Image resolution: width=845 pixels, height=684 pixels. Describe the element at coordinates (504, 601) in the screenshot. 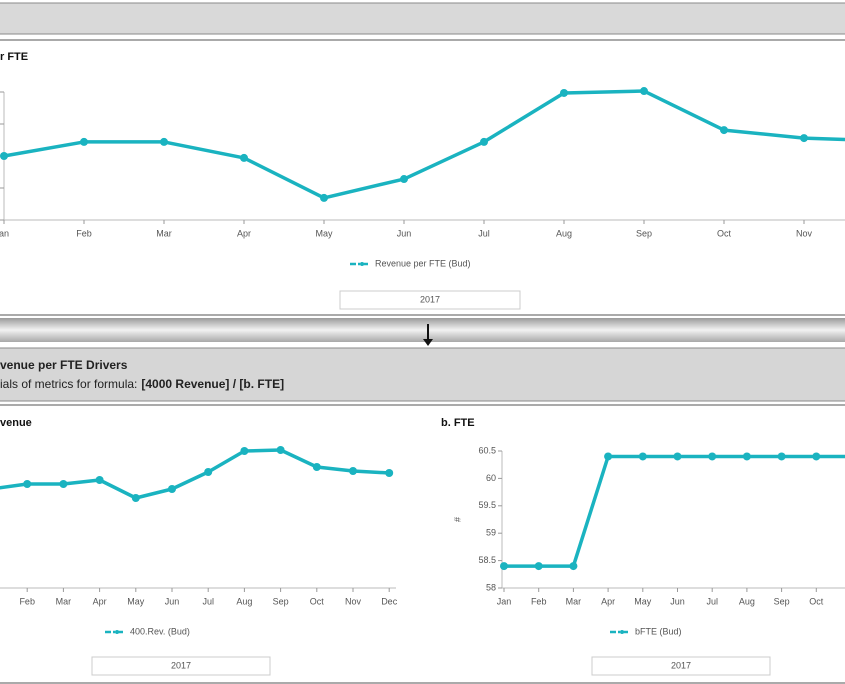

I see `x-tick-label: Jan` at that location.